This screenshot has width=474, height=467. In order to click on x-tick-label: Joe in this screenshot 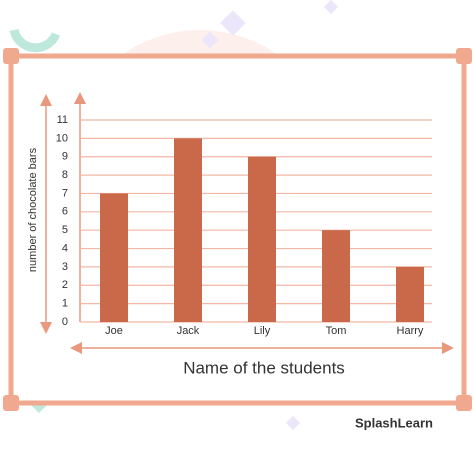, I will do `click(114, 331)`.